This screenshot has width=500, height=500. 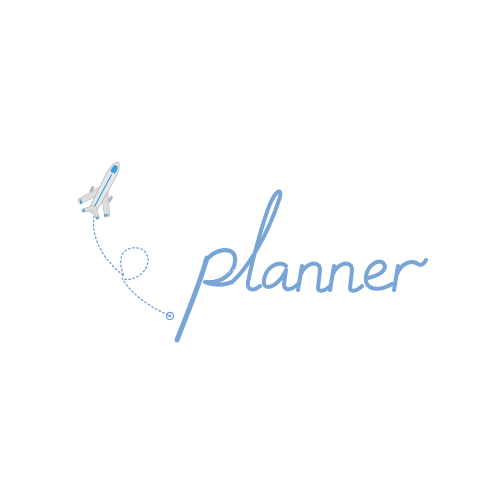 I want to click on location-pin-icon, so click(x=170, y=316).